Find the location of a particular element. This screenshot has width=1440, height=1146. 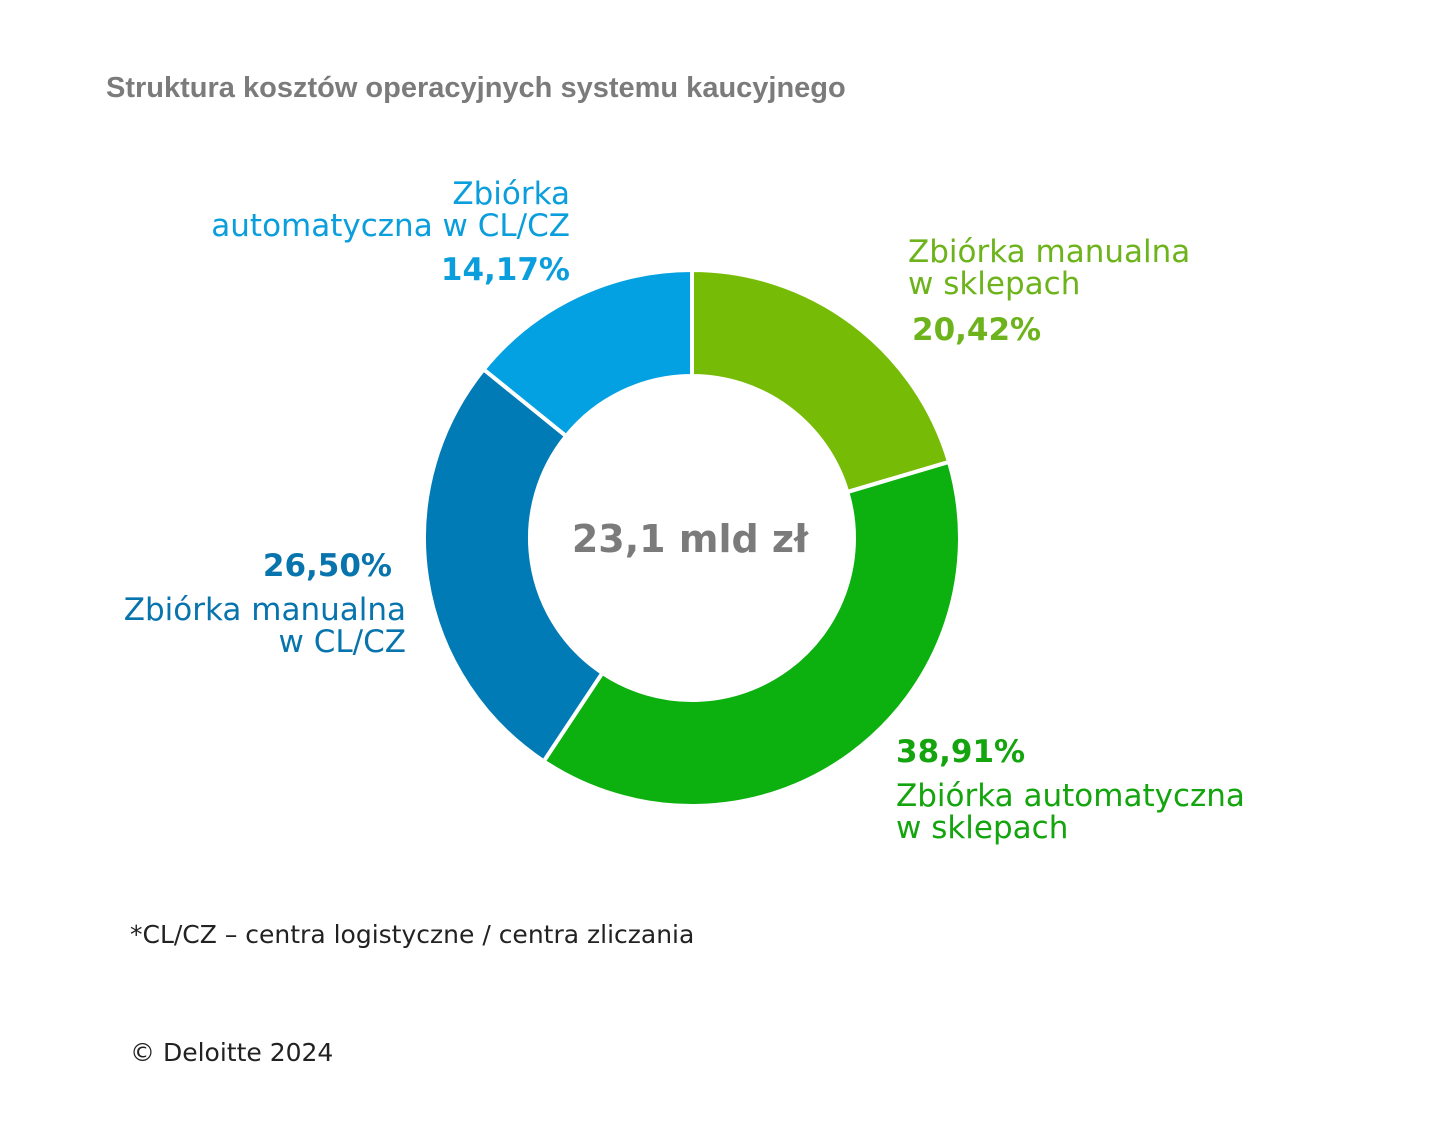

slice-automatic-shops is located at coordinates (751, 633).